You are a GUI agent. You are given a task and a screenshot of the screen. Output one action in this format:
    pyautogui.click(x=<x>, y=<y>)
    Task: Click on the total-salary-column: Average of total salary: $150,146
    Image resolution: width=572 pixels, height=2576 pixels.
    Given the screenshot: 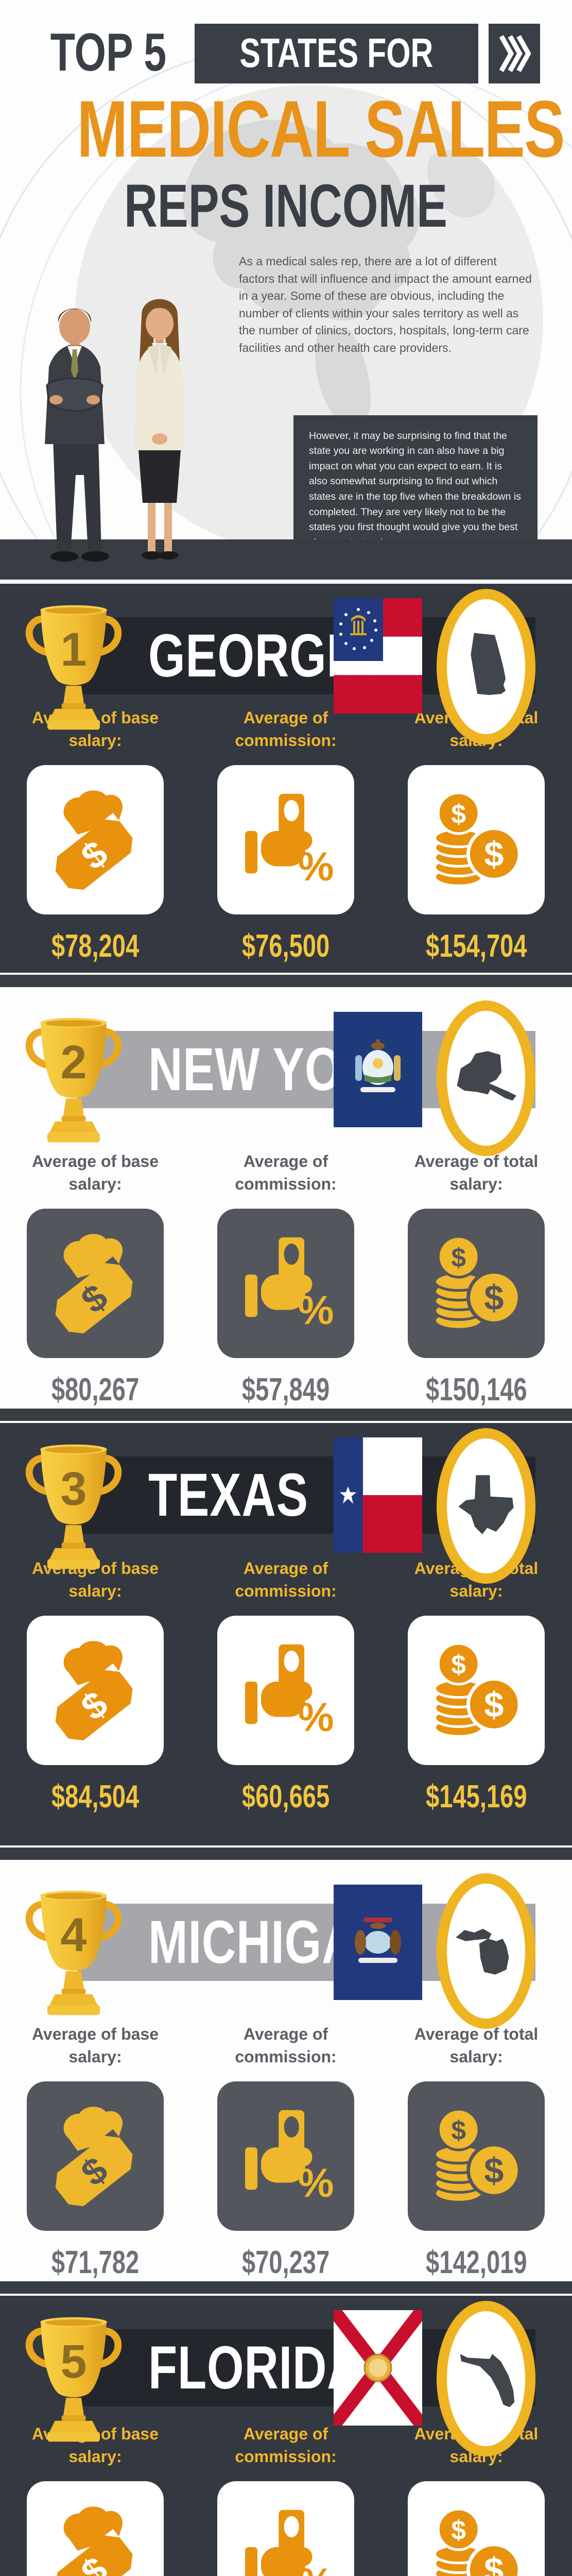 What is the action you would take?
    pyautogui.click(x=476, y=1279)
    